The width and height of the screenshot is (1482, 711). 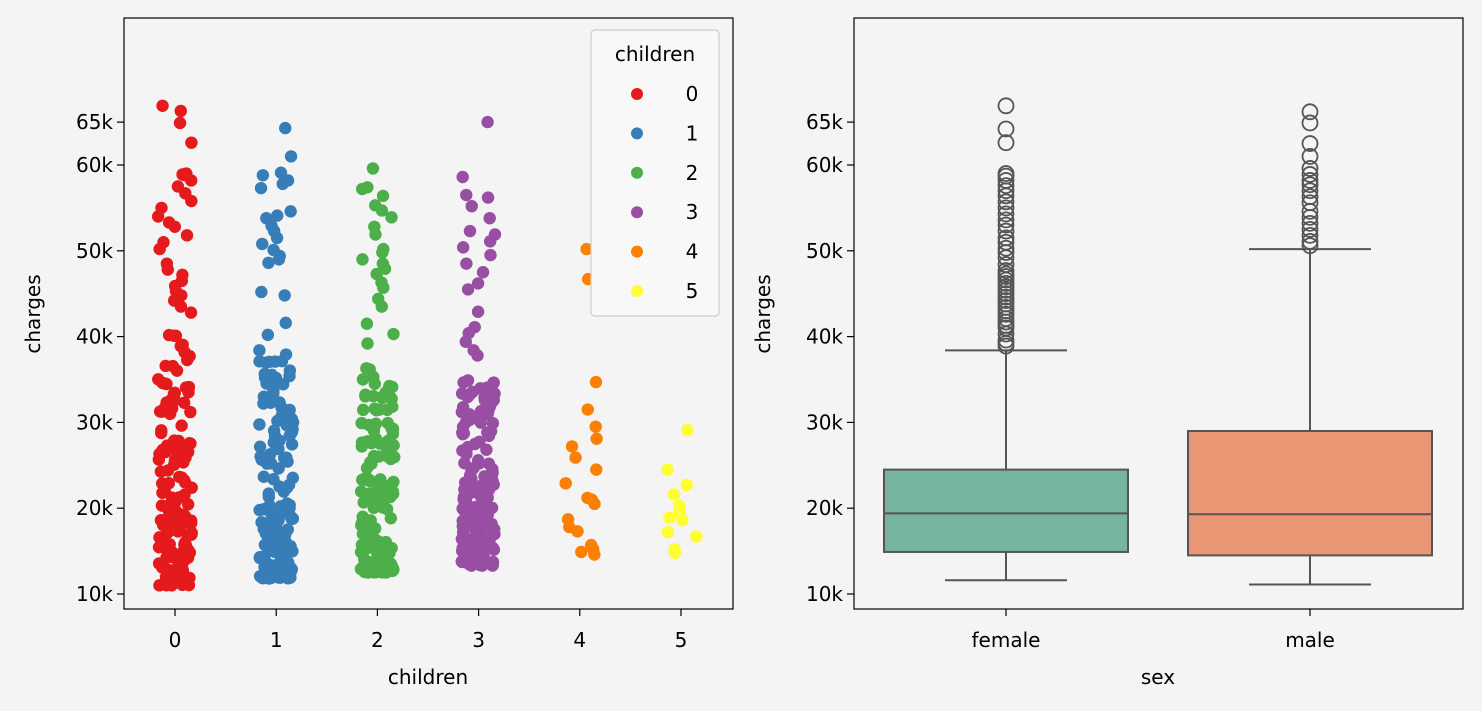 What do you see at coordinates (579, 640) in the screenshot?
I see `strip-plot-x-tick-label: 4` at bounding box center [579, 640].